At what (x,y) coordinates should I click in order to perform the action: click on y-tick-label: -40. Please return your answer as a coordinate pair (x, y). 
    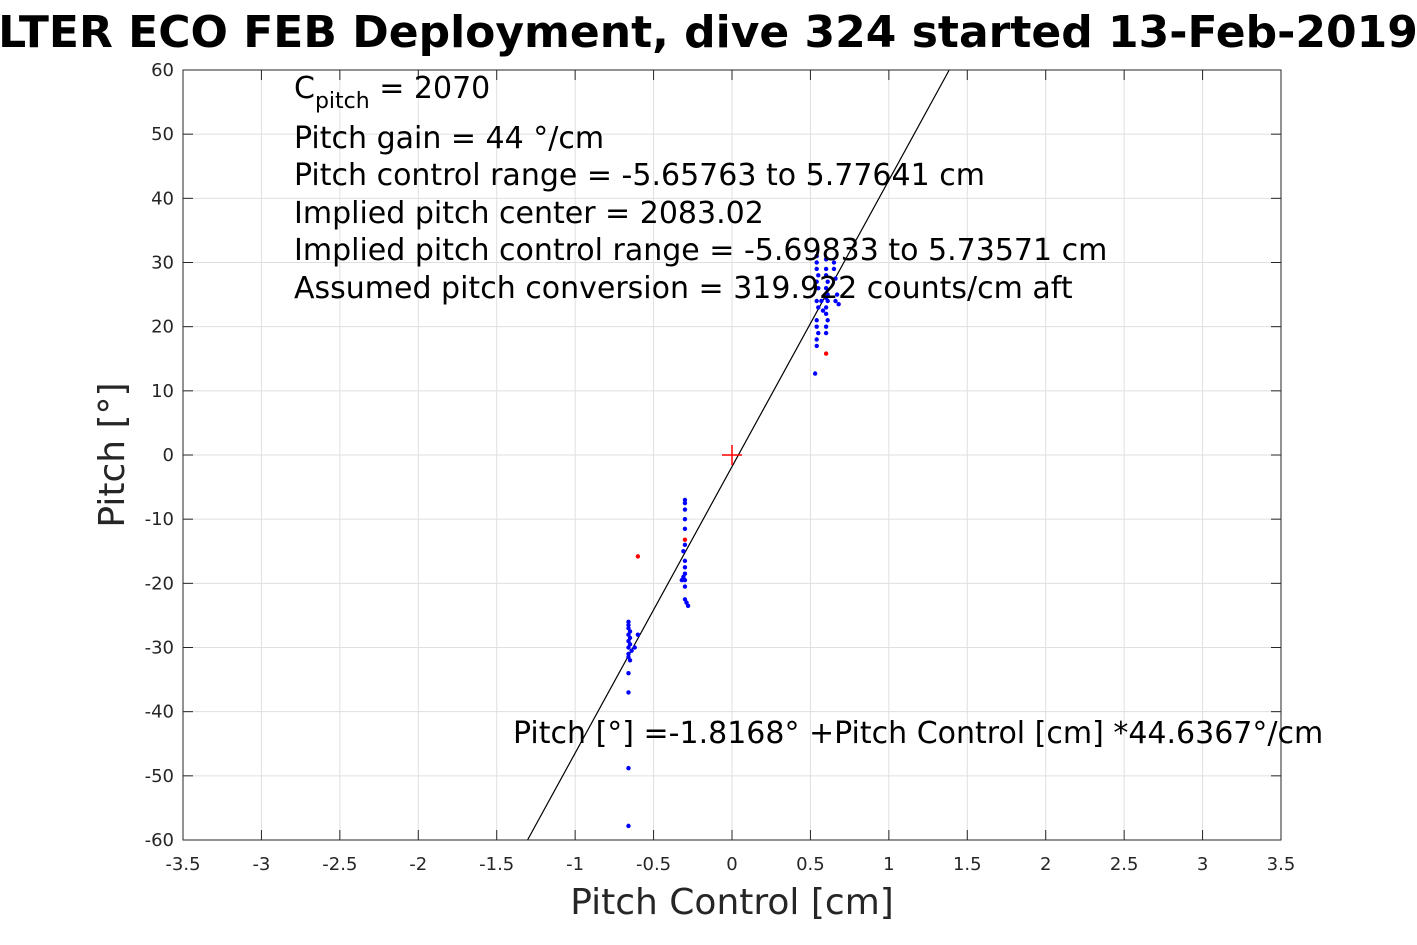
    Looking at the image, I should click on (159, 712).